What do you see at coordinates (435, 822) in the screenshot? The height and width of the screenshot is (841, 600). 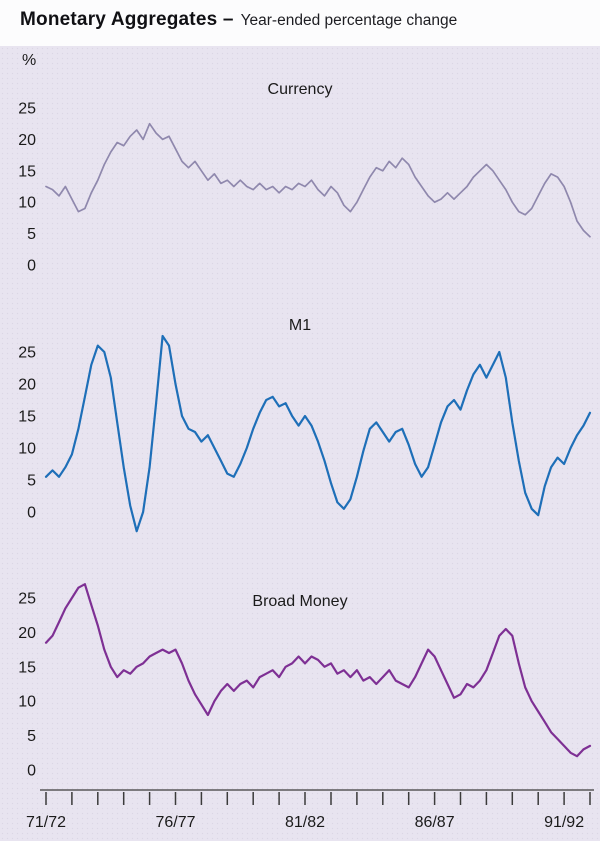 I see `x-axis-label: 86/87` at bounding box center [435, 822].